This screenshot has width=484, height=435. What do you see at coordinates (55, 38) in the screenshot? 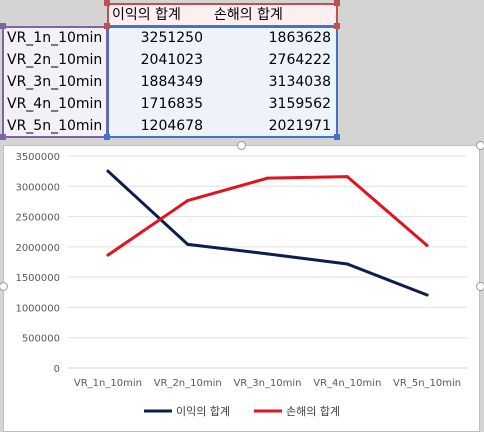
I see `row-label-1: VR_1n_10min` at bounding box center [55, 38].